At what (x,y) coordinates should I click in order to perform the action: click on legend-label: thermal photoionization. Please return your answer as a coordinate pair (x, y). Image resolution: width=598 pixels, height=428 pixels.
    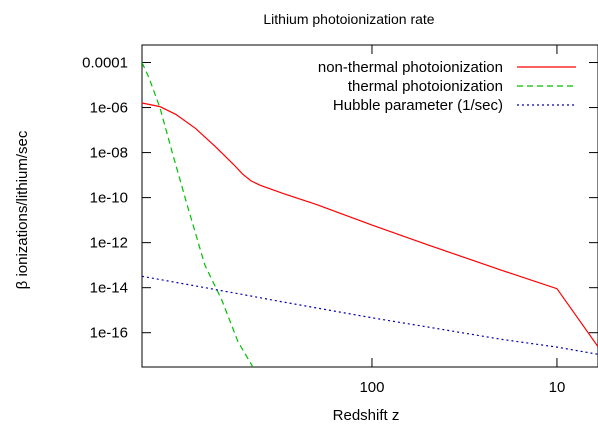
    Looking at the image, I should click on (425, 86).